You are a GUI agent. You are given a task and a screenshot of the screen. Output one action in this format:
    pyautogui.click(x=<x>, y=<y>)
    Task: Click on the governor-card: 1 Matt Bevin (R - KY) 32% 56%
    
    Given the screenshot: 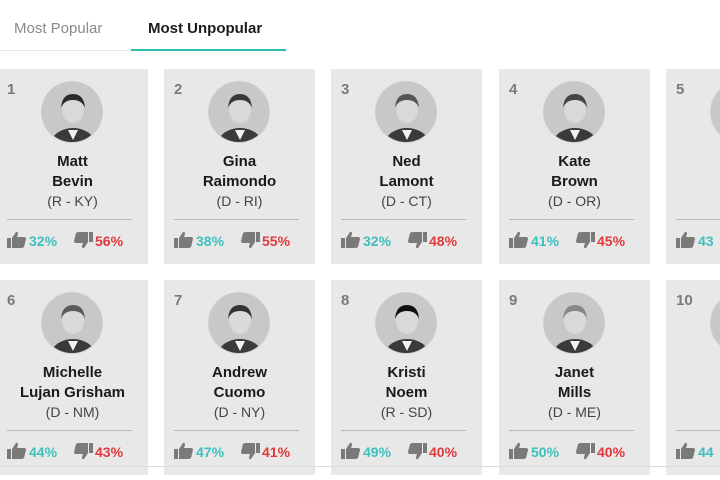 What is the action you would take?
    pyautogui.click(x=74, y=166)
    